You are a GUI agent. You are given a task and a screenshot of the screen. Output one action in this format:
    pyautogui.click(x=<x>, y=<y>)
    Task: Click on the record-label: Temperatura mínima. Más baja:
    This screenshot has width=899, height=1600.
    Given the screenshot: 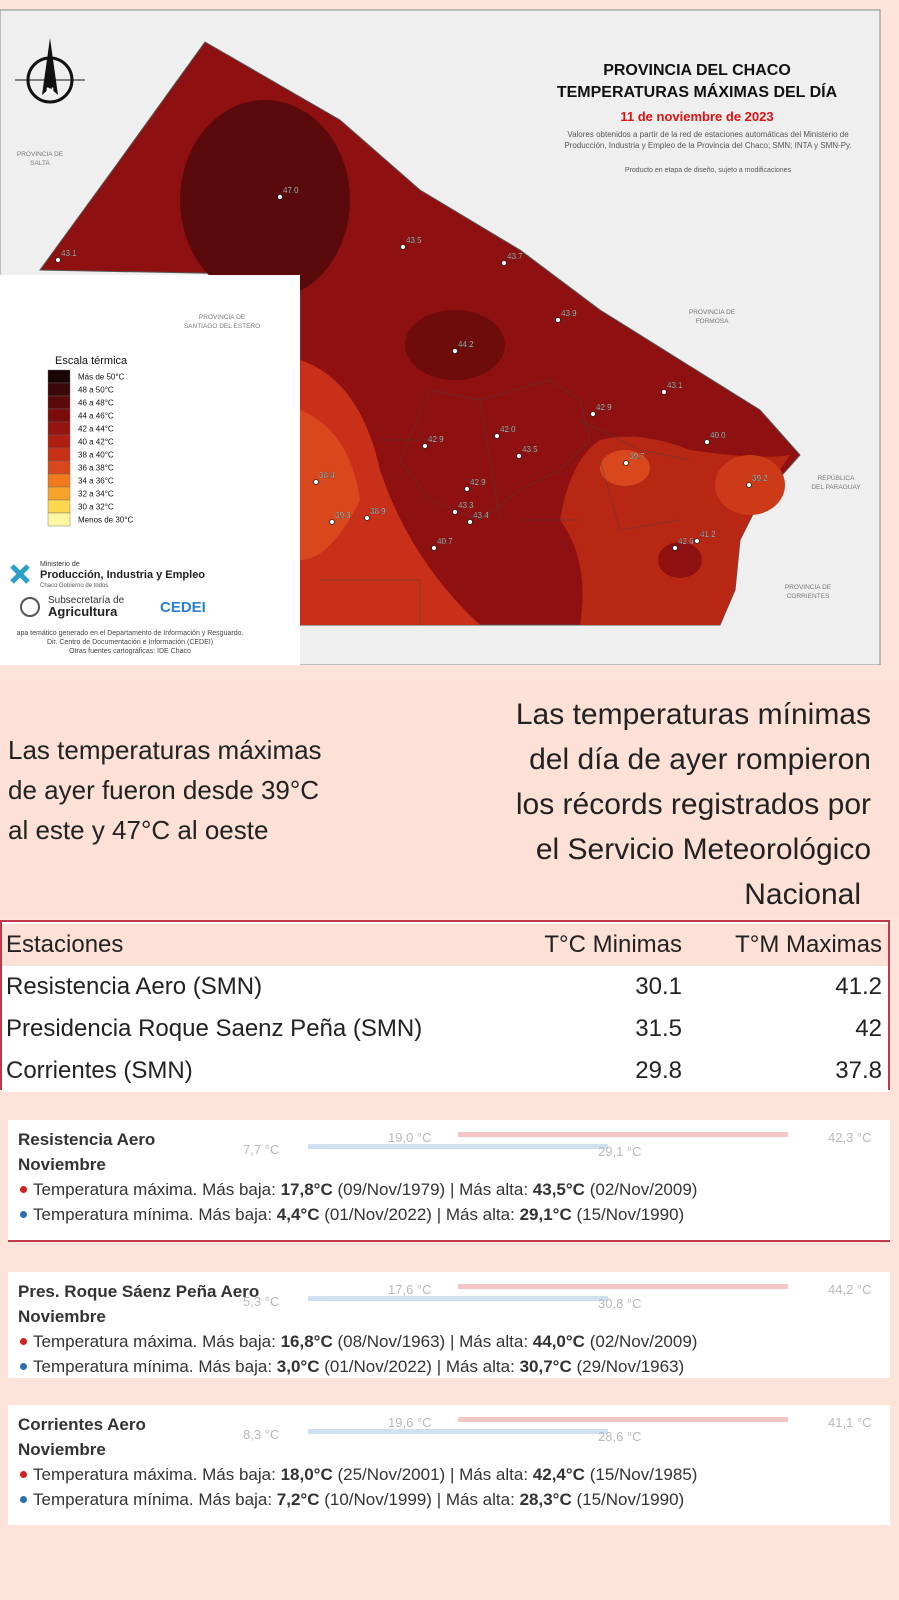 What is the action you would take?
    pyautogui.click(x=153, y=1214)
    